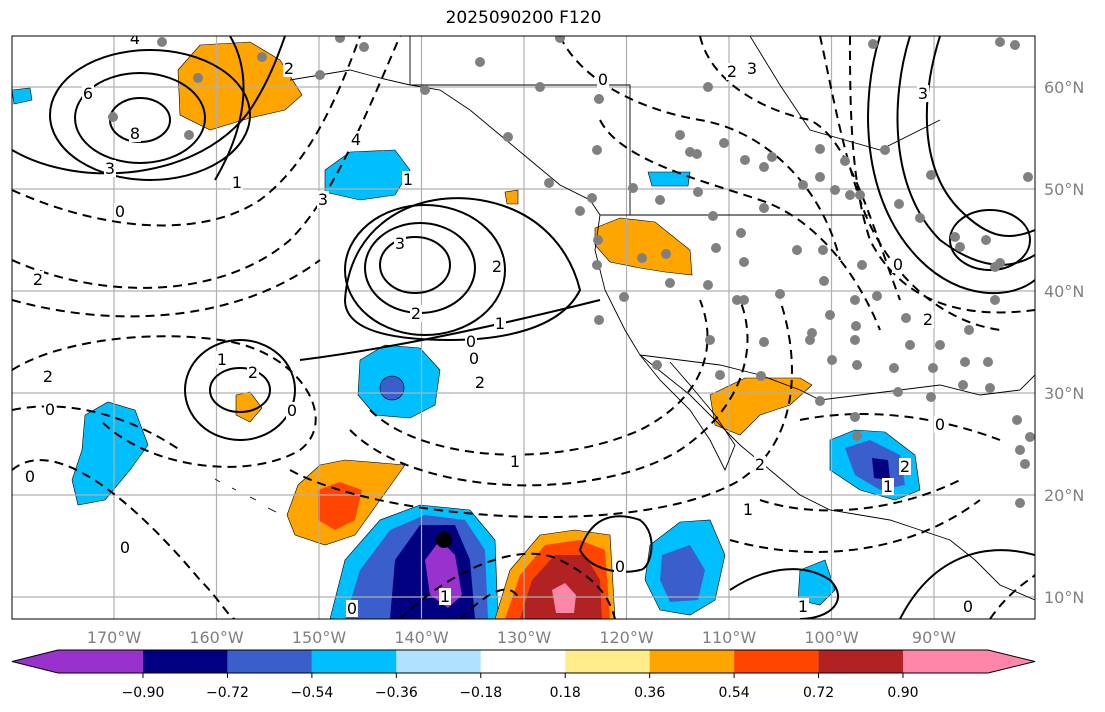 This screenshot has width=1105, height=712. What do you see at coordinates (311, 693) in the screenshot?
I see `colorbar-tick-label: −0.54` at bounding box center [311, 693].